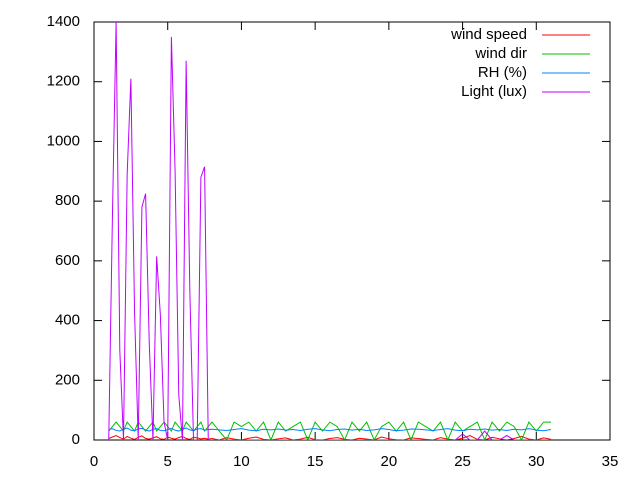 Image resolution: width=640 pixels, height=480 pixels. What do you see at coordinates (94, 461) in the screenshot?
I see `x-tick-label: 0` at bounding box center [94, 461].